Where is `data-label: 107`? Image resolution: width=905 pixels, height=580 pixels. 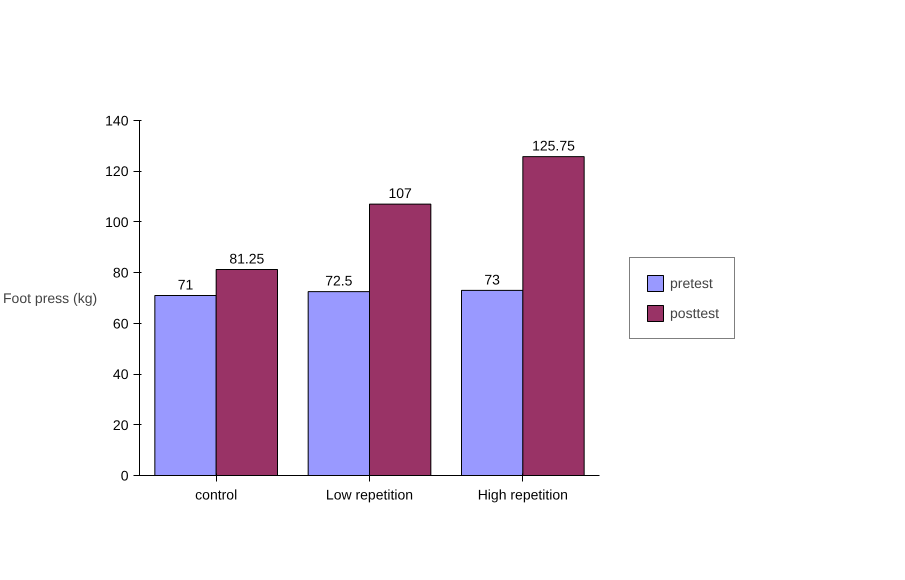
data-label: 107 is located at coordinates (400, 193).